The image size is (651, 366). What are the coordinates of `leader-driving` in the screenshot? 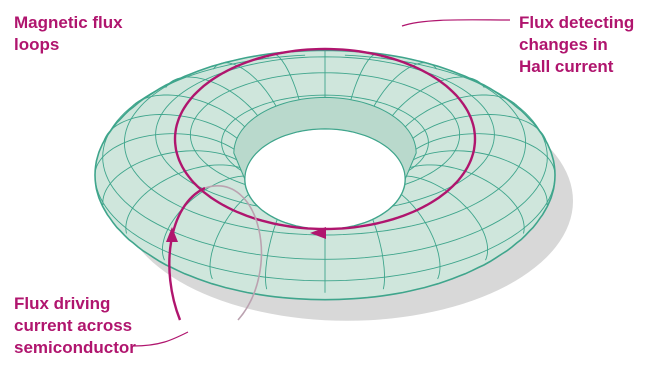 It's located at (160, 339).